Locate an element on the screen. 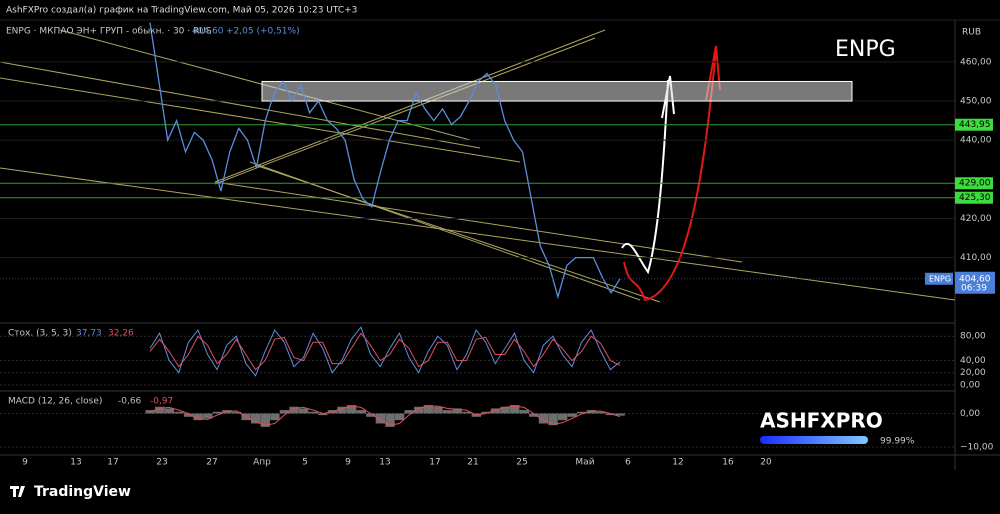 The width and height of the screenshot is (1000, 514). logo: ASHFXPRO 99.99% is located at coordinates (837, 428).